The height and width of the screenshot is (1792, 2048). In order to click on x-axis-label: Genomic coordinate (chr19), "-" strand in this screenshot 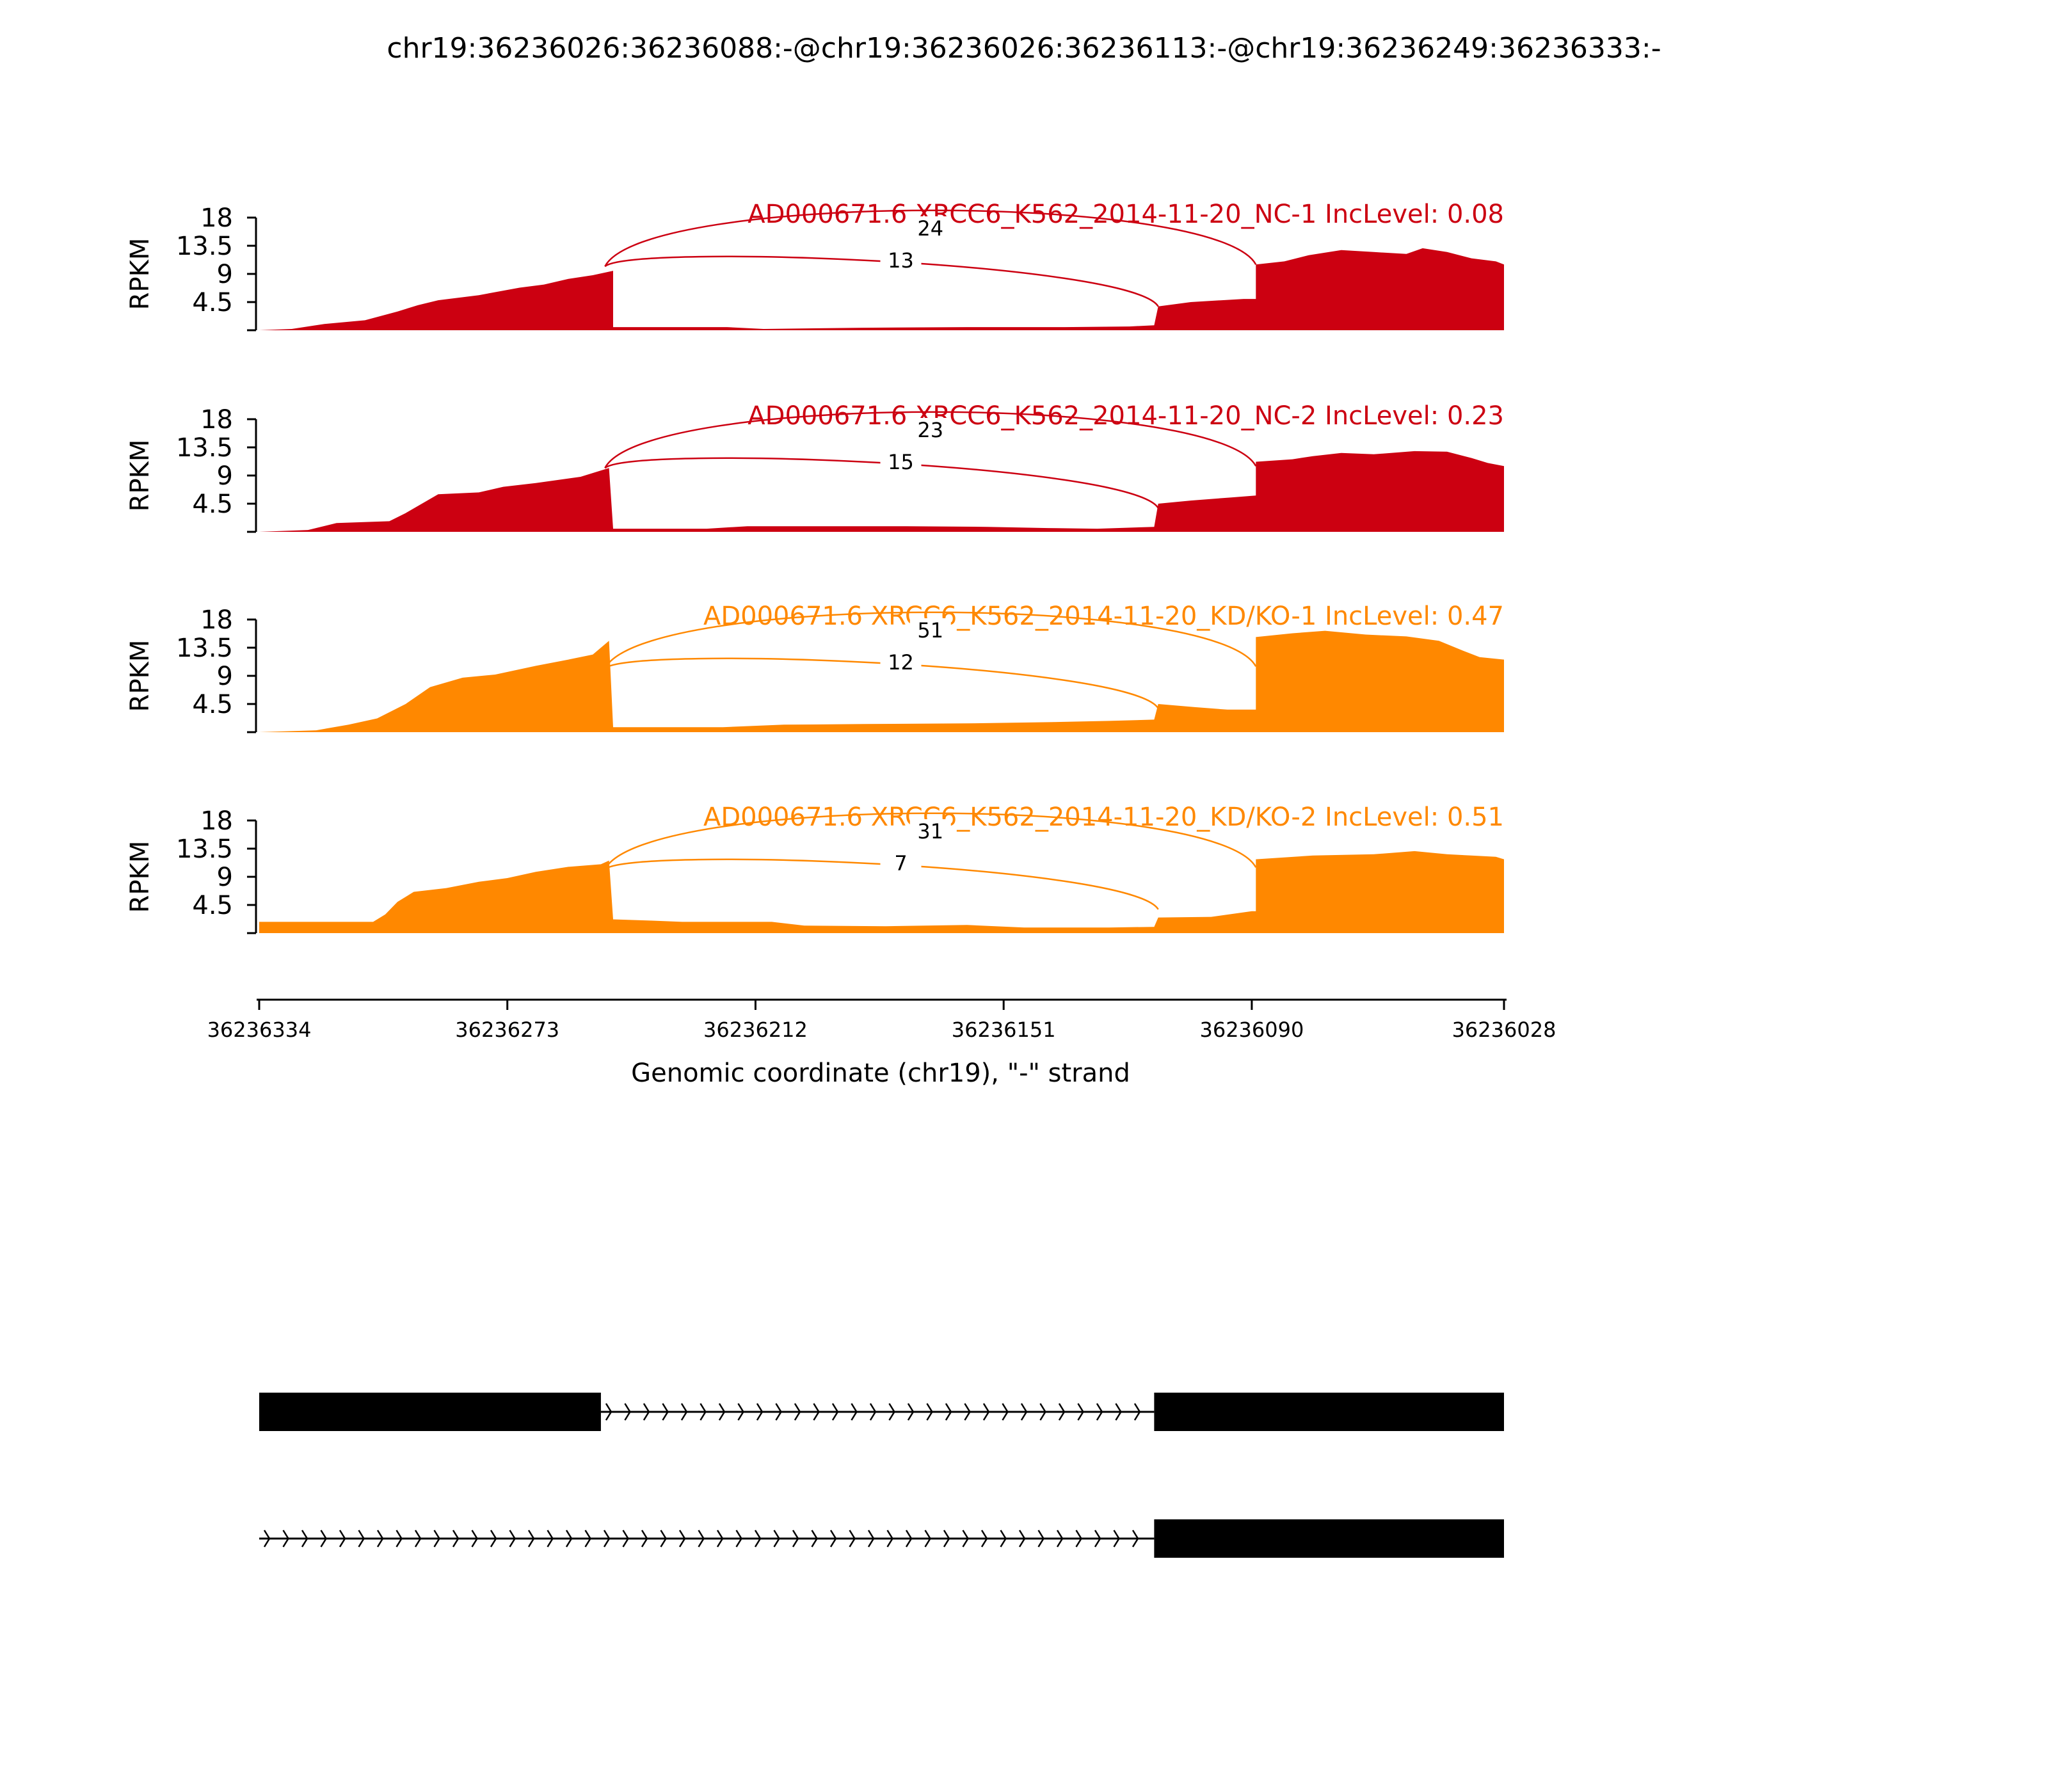, I will do `click(880, 1073)`.